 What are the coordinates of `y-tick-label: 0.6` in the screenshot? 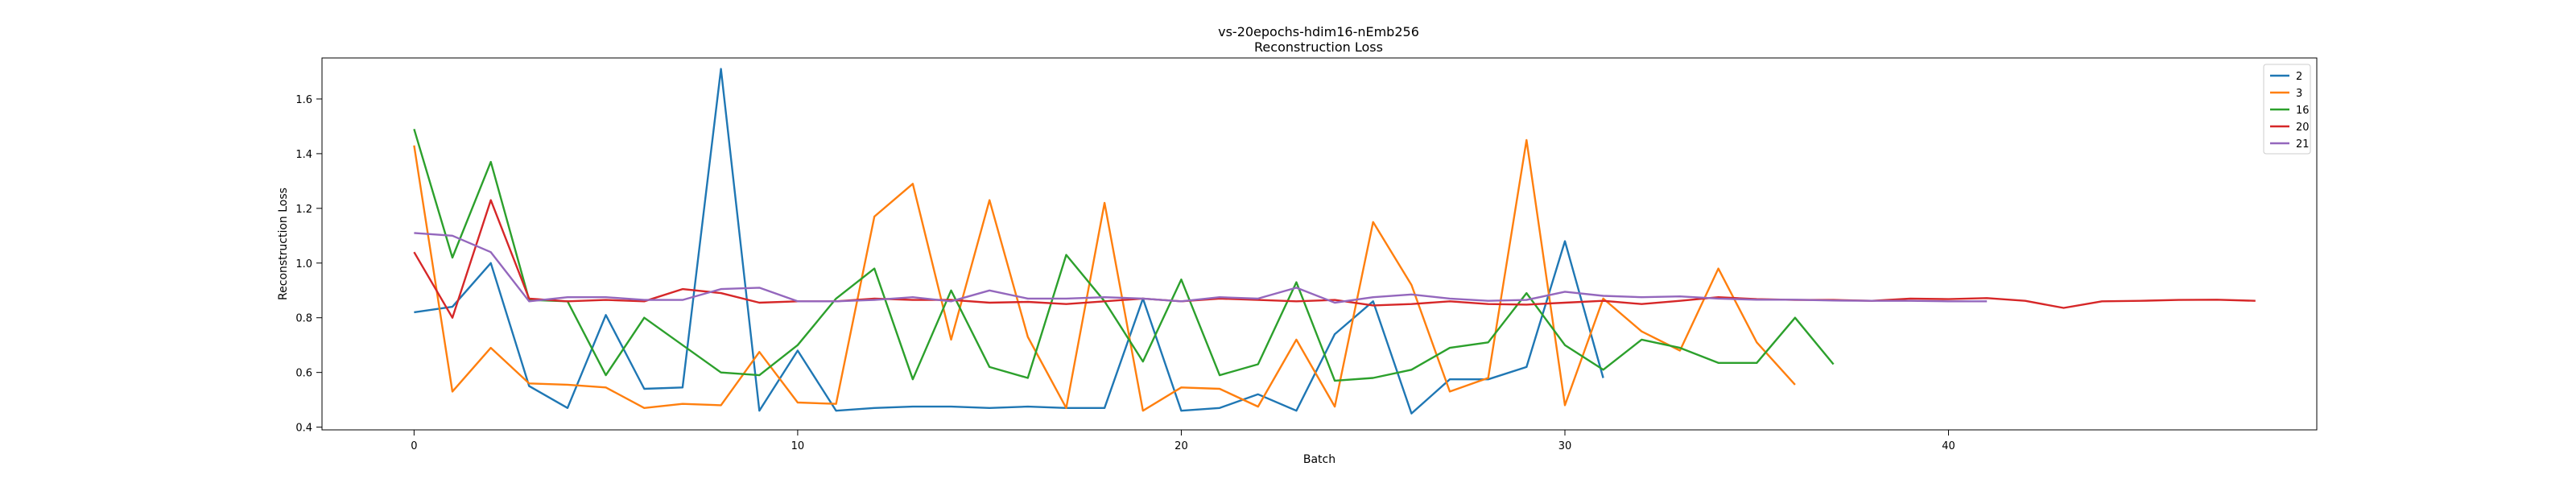 It's located at (303, 374).